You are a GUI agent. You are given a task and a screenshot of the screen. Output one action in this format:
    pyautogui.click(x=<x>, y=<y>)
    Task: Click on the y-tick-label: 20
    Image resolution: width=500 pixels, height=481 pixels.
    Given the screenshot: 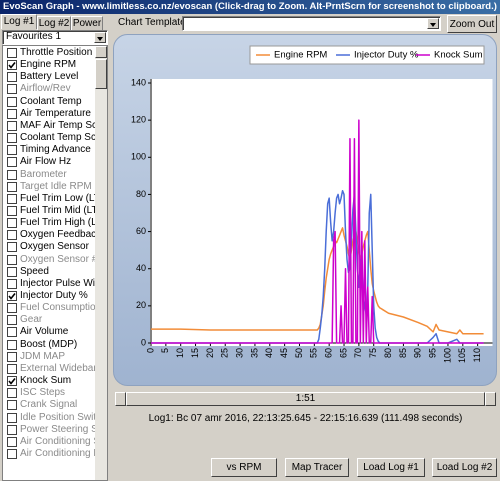 What is the action you would take?
    pyautogui.click(x=141, y=305)
    